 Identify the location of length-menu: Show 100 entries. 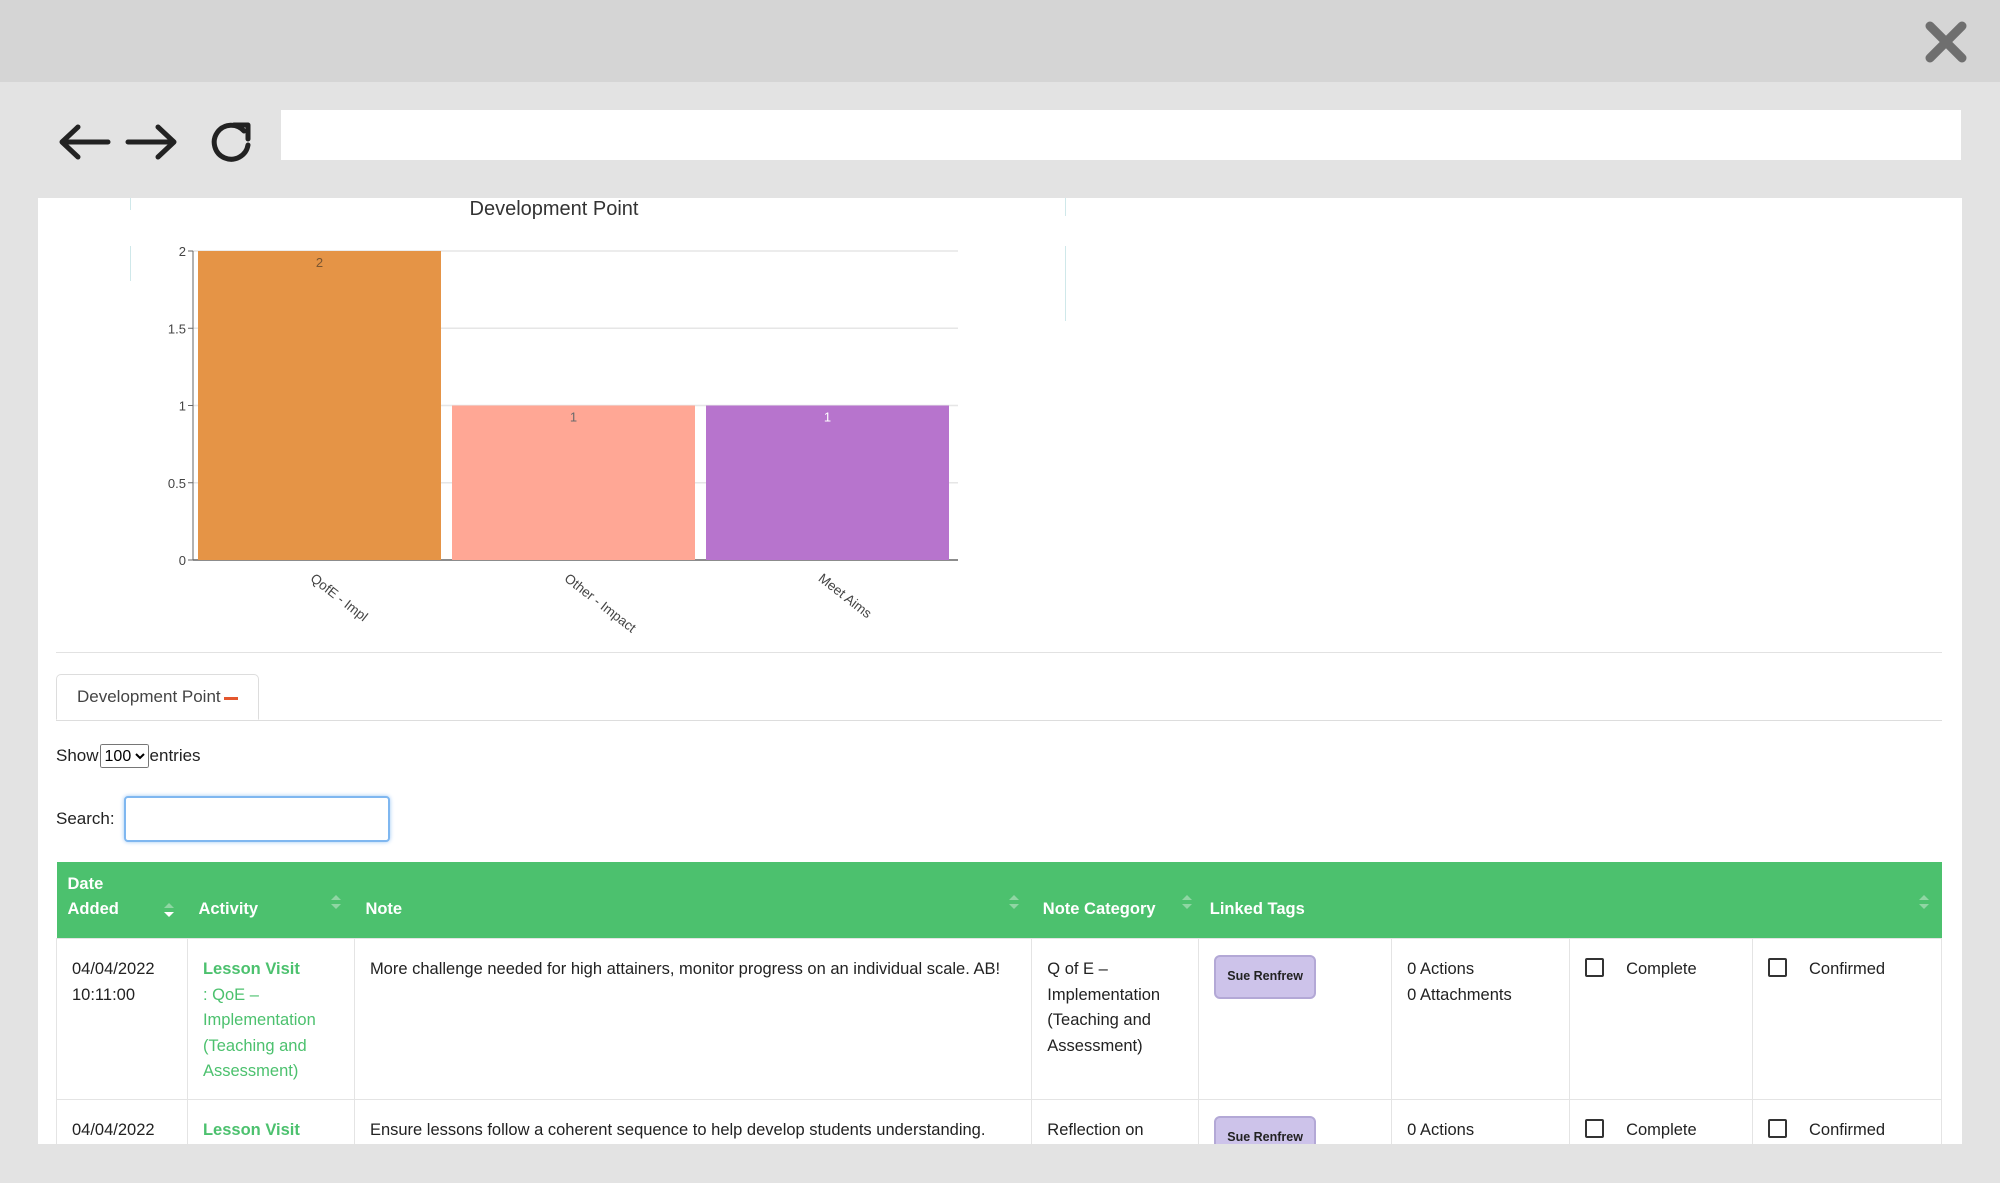
(128, 756).